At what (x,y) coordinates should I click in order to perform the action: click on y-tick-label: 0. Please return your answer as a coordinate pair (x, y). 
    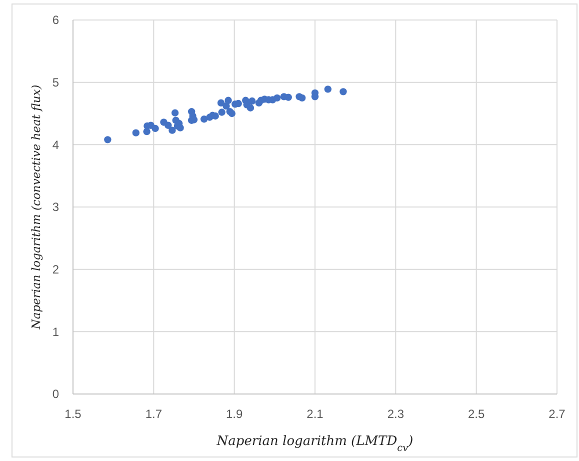
    Looking at the image, I should click on (56, 394).